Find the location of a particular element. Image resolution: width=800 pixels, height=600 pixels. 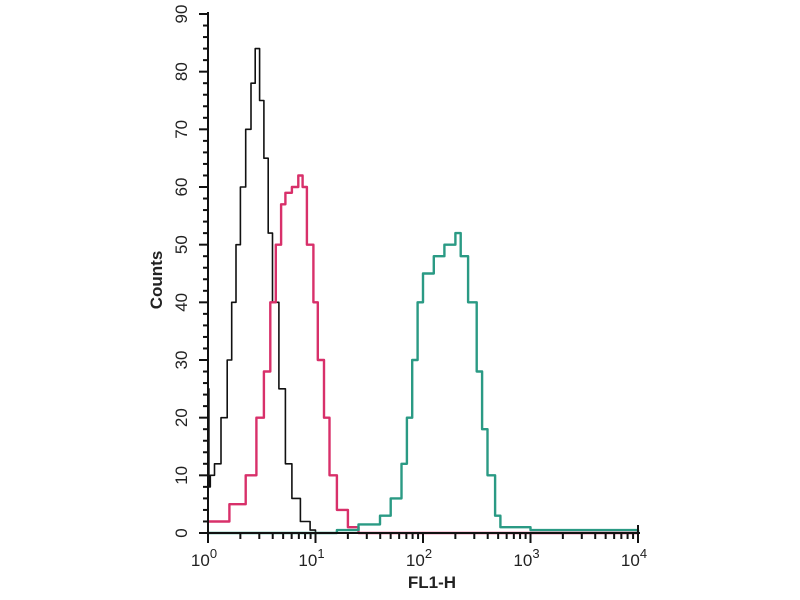

y-tick-label: 50 is located at coordinates (181, 244).